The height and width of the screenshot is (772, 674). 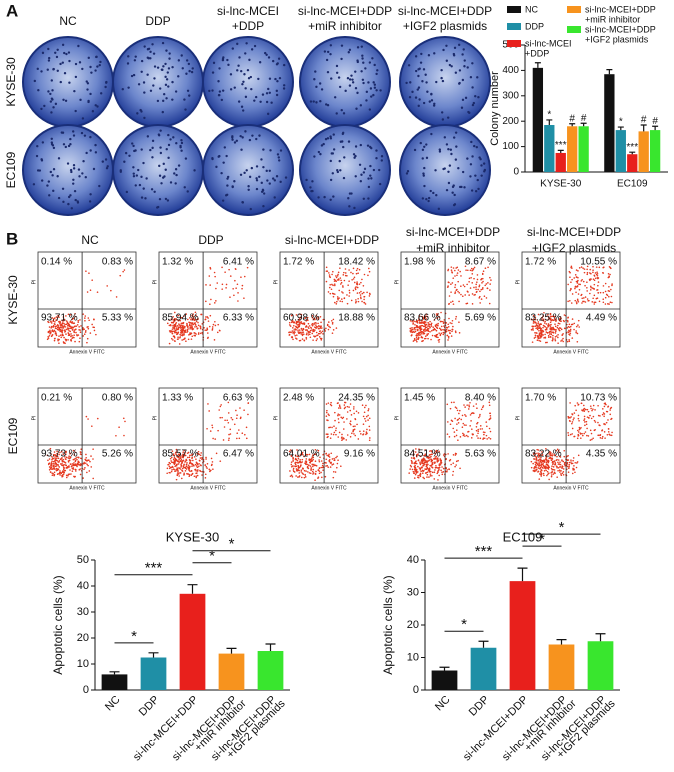 What do you see at coordinates (301, 454) in the screenshot?
I see `quadrant-value: 64.01 %` at bounding box center [301, 454].